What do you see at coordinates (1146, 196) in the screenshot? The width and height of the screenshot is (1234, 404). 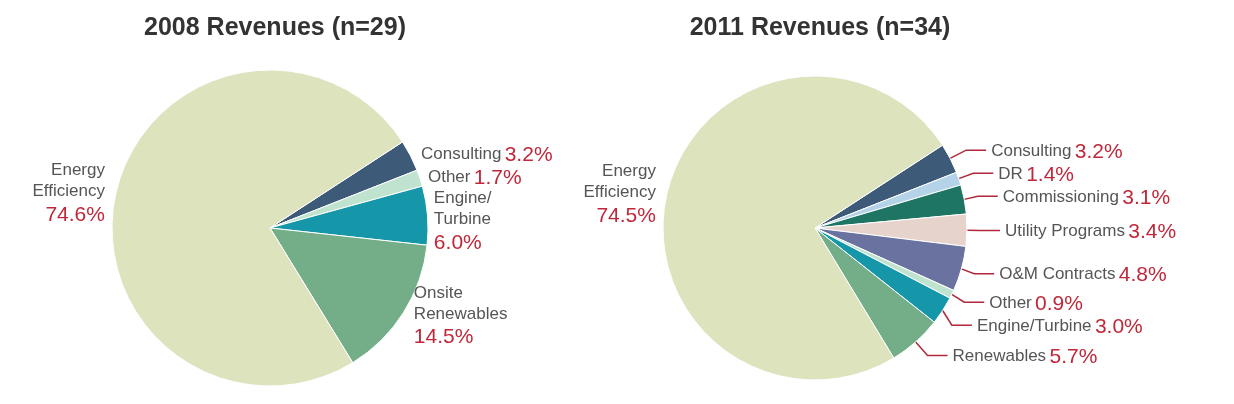 I see `data-label: 3.1%` at bounding box center [1146, 196].